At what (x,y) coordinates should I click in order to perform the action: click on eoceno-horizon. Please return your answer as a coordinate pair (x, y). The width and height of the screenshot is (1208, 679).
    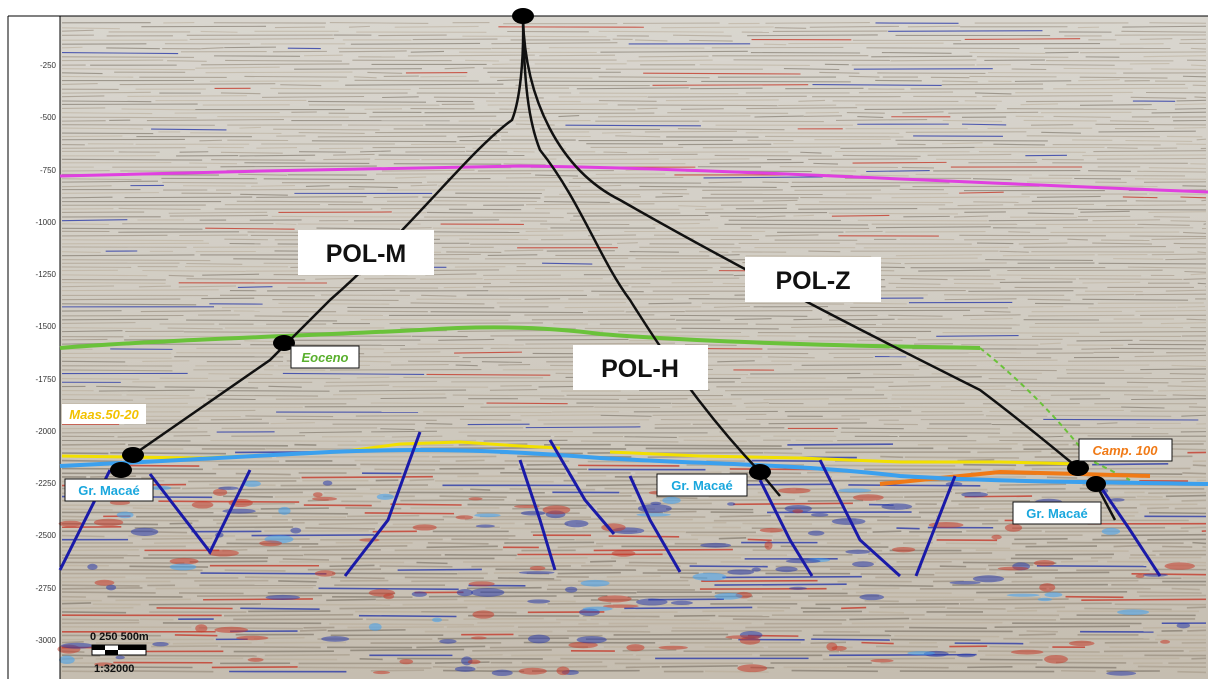
    Looking at the image, I should click on (520, 337).